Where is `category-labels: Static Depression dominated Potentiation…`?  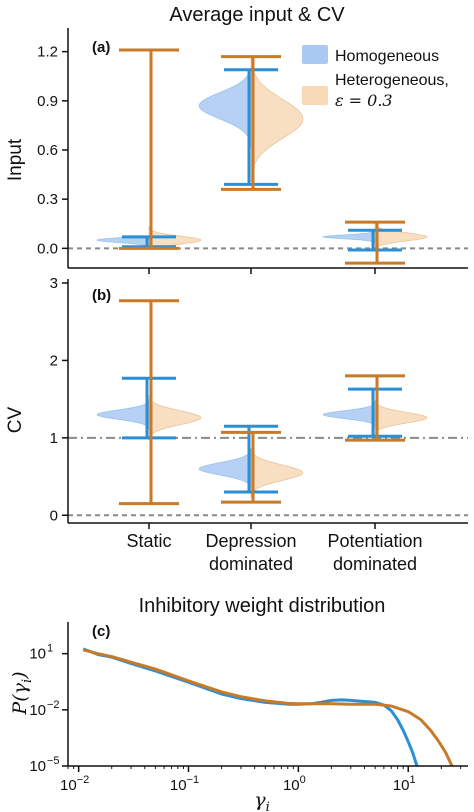 category-labels: Static Depression dominated Potentiation… is located at coordinates (274, 552).